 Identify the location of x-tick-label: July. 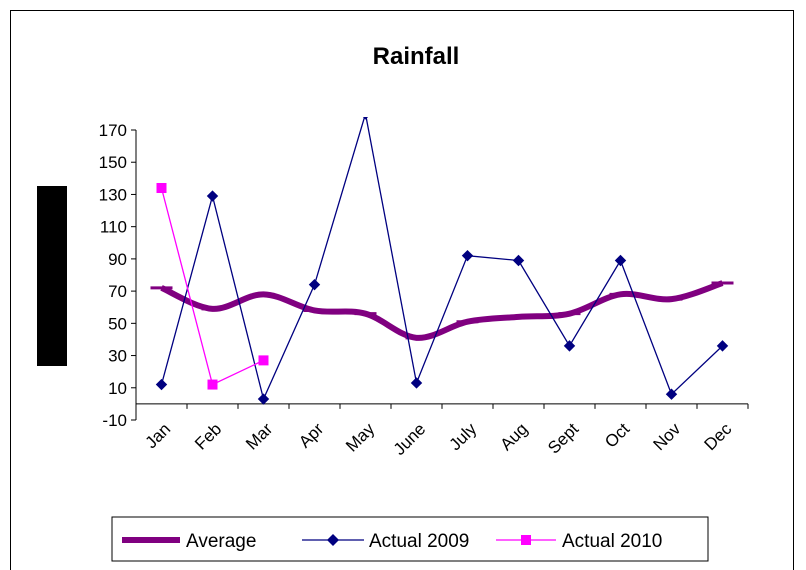
(463, 436).